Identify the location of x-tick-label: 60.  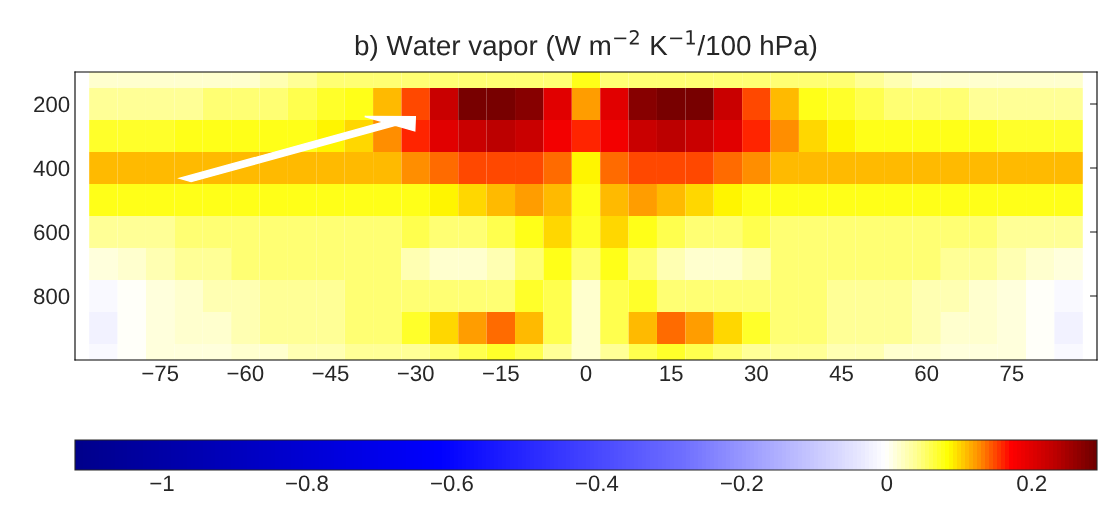
(927, 373).